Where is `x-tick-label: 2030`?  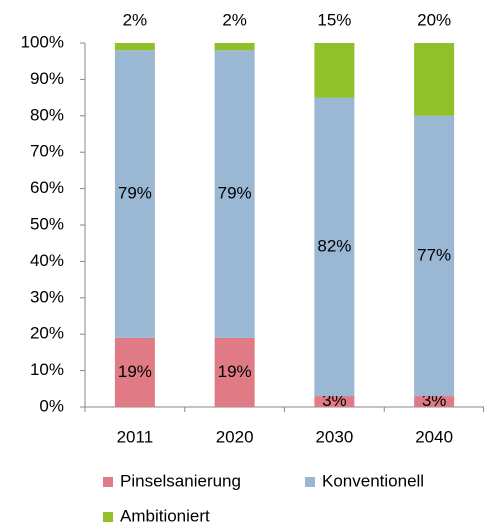 x-tick-label: 2030 is located at coordinates (334, 436).